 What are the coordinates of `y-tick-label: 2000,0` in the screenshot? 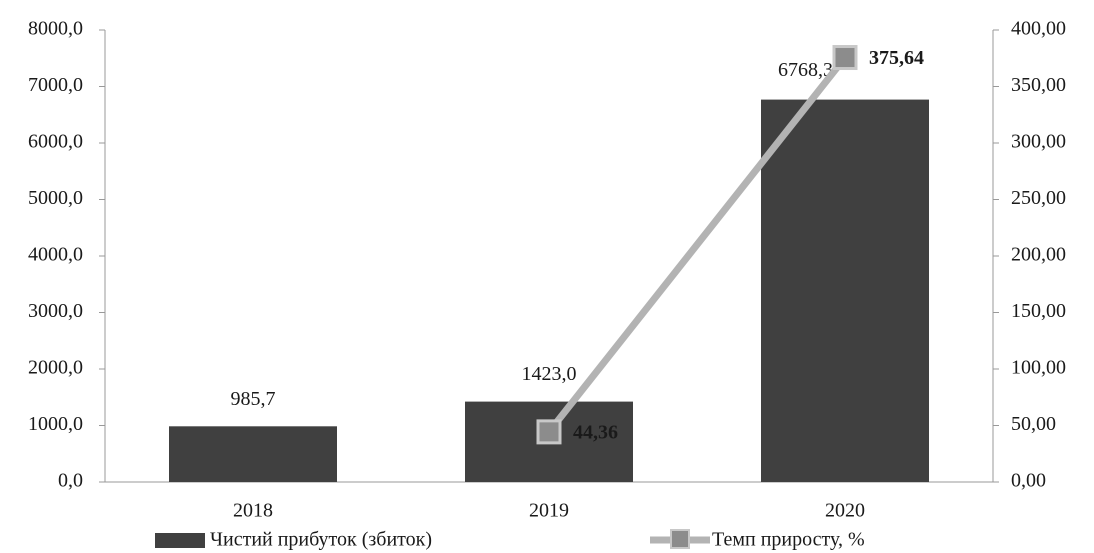 It's located at (55, 368).